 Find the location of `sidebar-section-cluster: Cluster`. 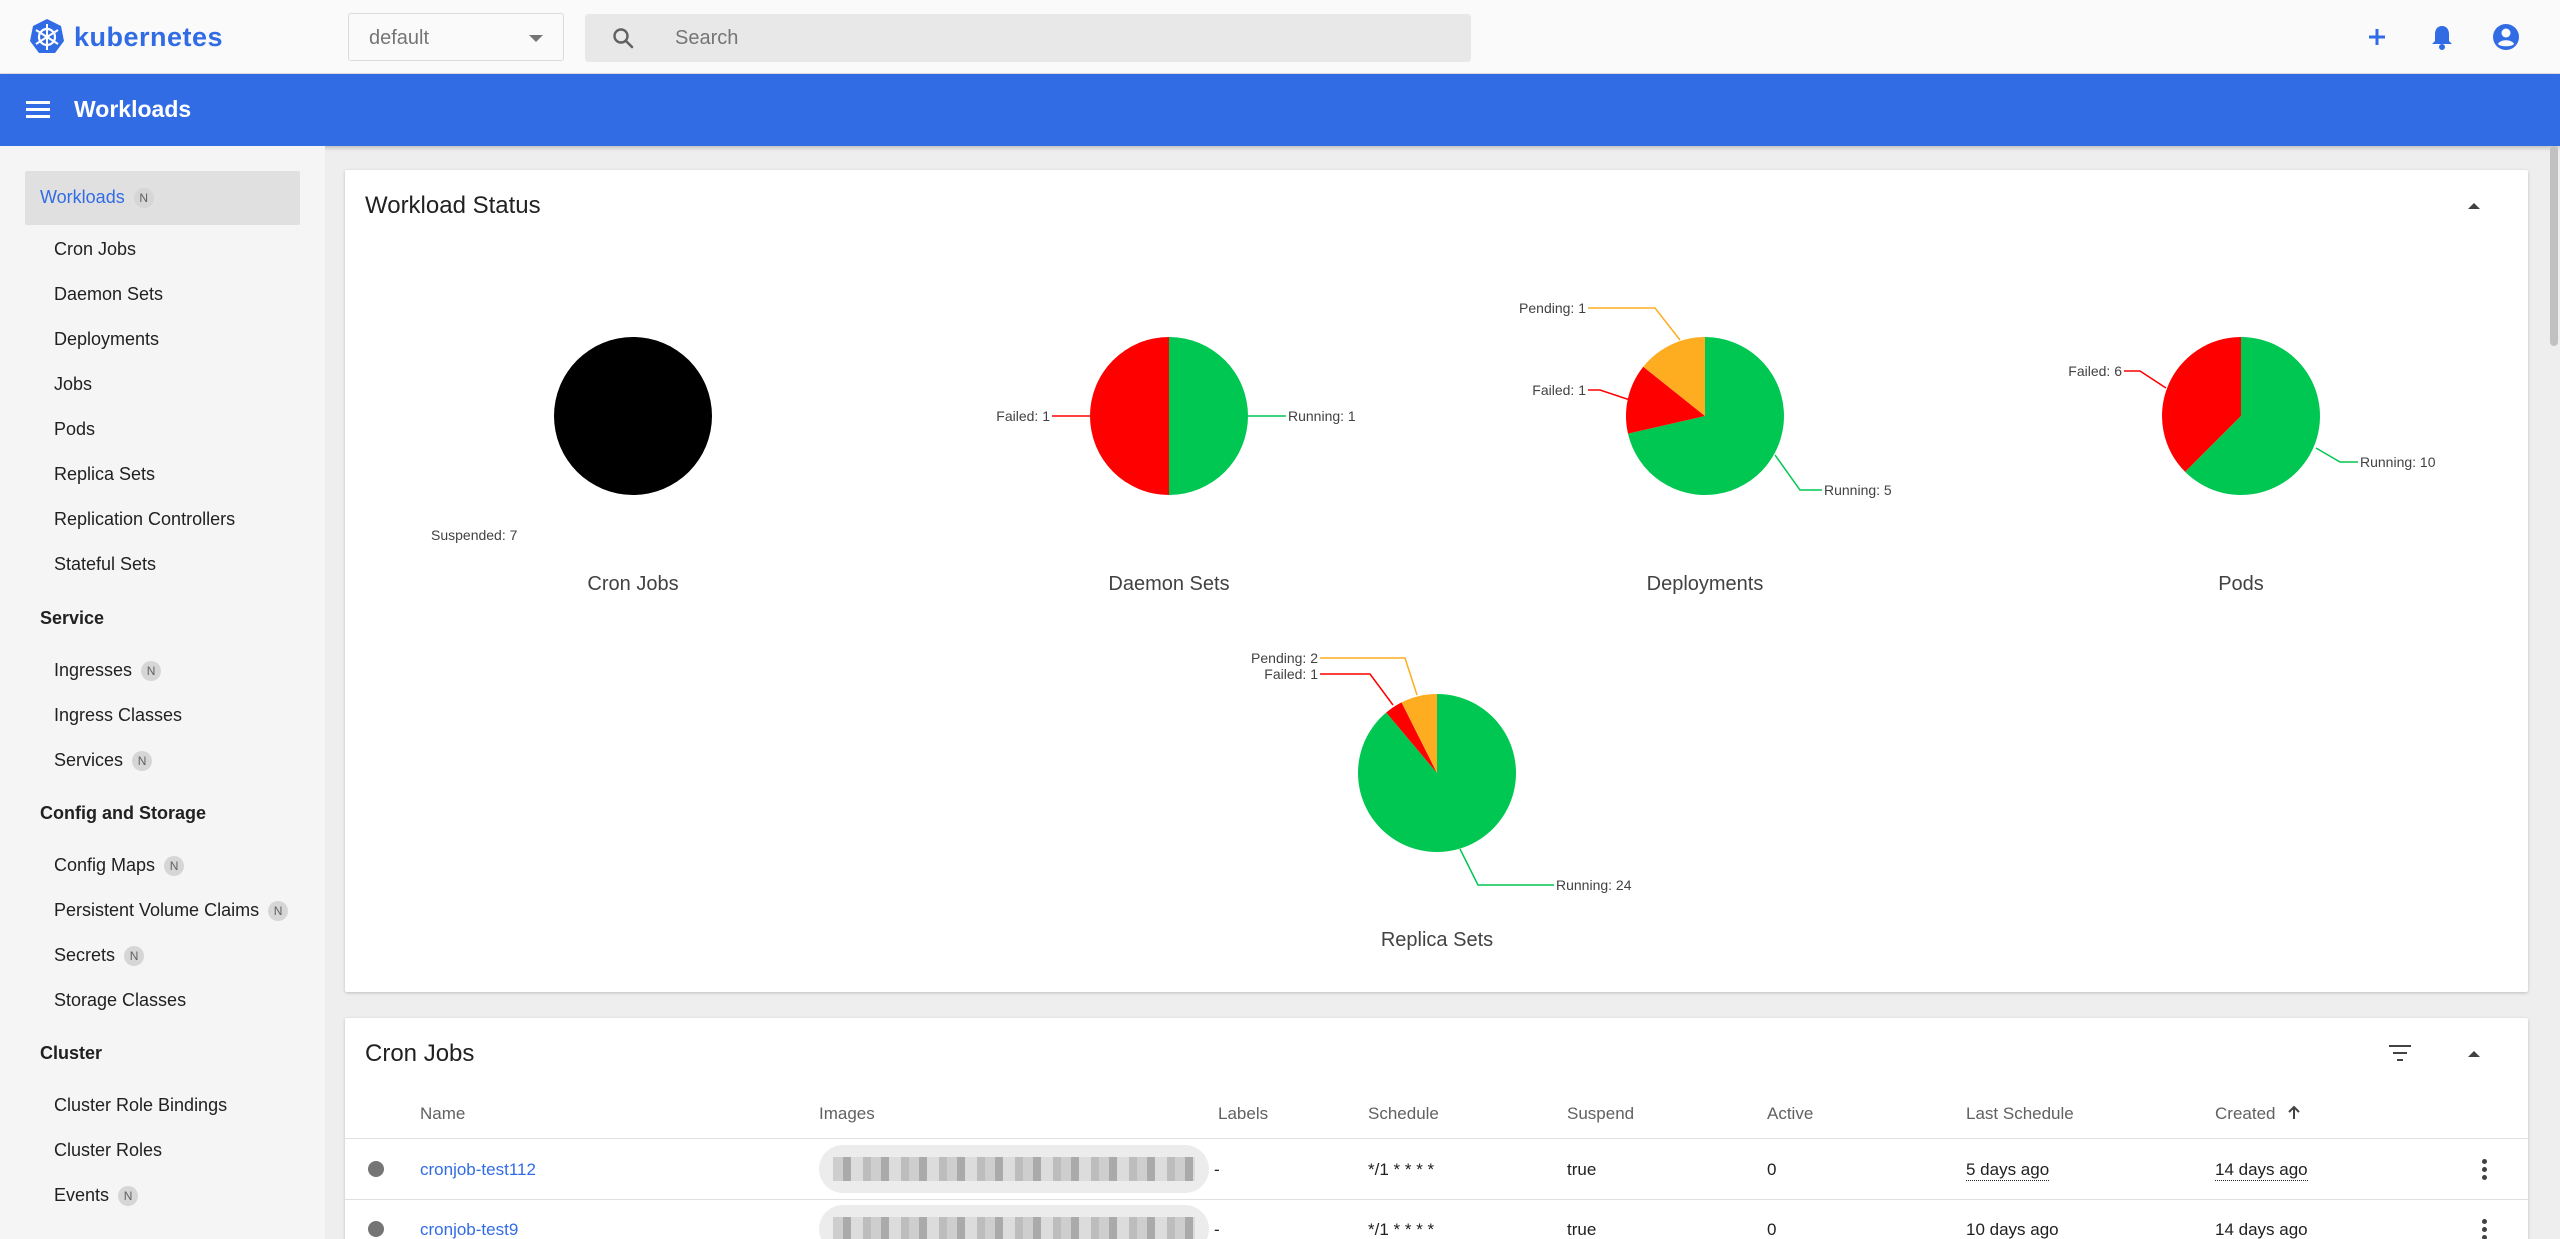

sidebar-section-cluster: Cluster is located at coordinates (71, 1053).